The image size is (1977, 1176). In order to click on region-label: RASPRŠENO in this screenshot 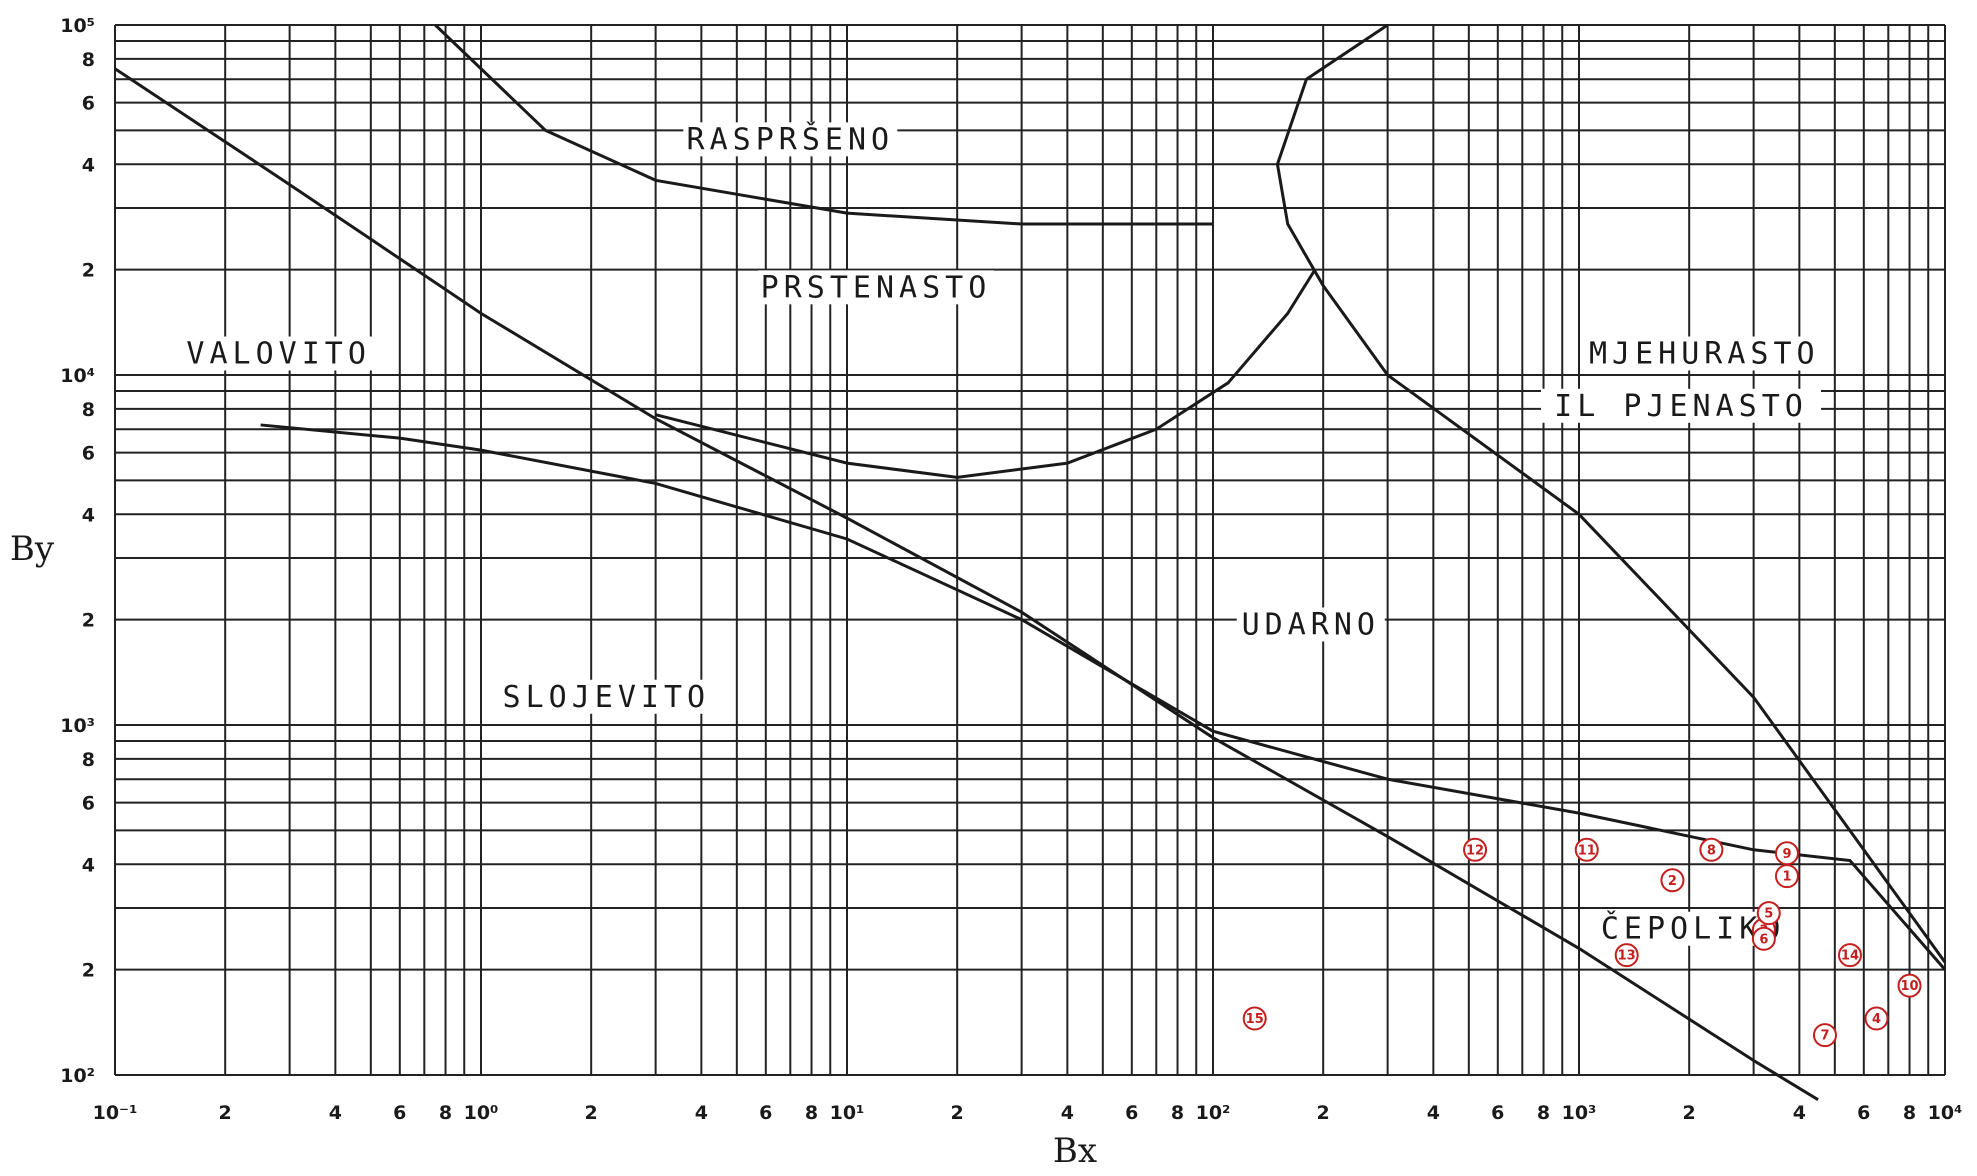, I will do `click(791, 138)`.